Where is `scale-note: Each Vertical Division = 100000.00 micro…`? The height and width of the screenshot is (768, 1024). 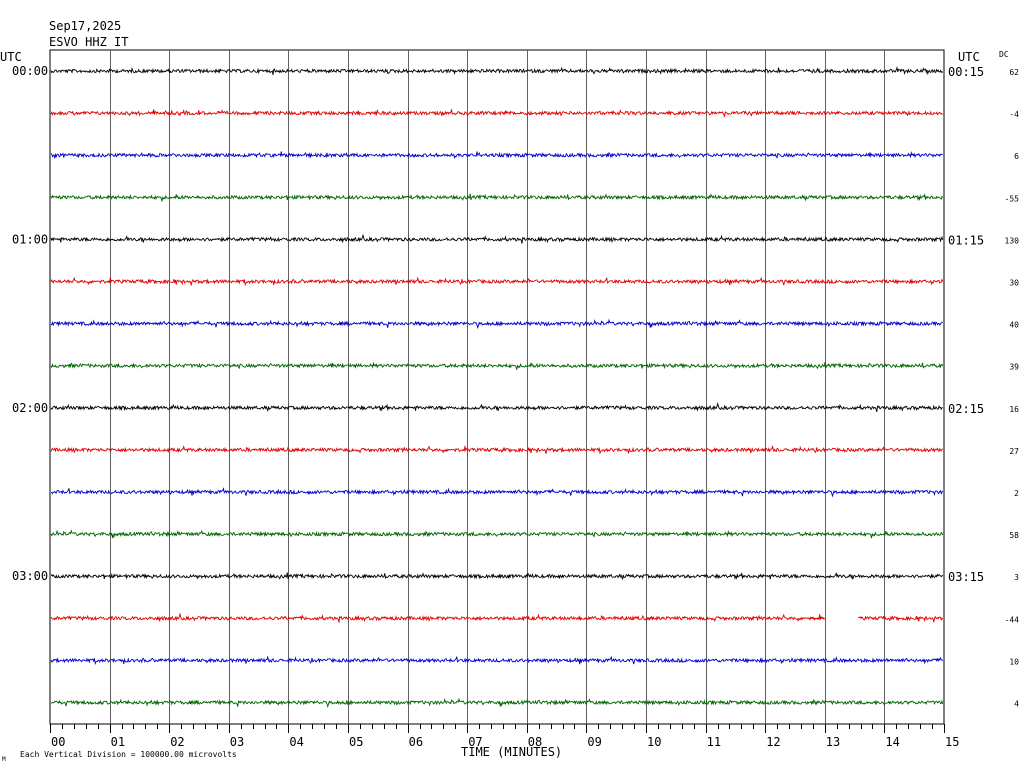
scale-note: Each Vertical Division = 100000.00 micro… is located at coordinates (128, 754).